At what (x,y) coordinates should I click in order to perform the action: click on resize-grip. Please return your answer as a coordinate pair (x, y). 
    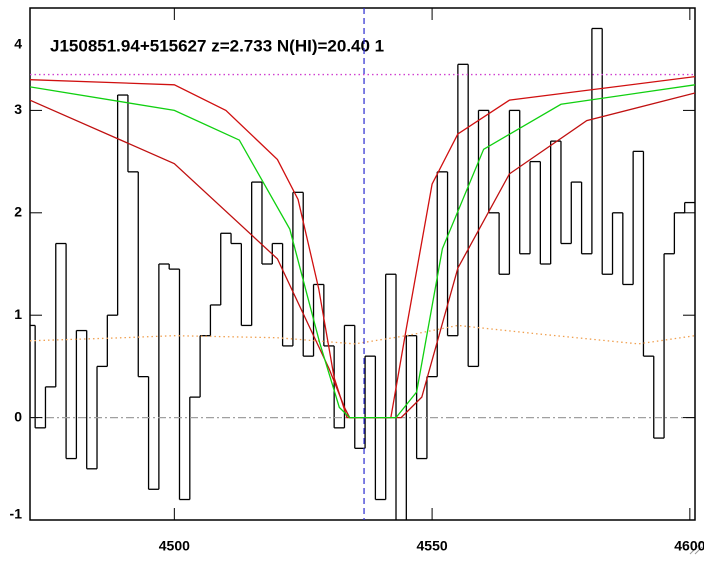
    Looking at the image, I should click on (696, 548).